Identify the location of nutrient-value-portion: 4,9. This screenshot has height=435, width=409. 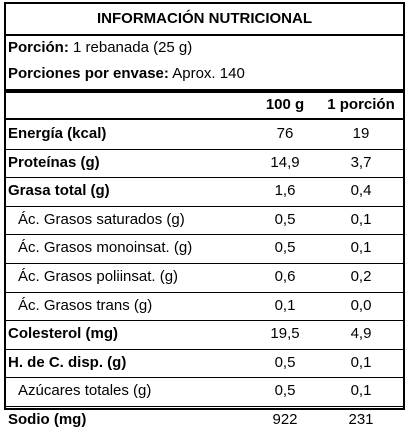
(361, 334).